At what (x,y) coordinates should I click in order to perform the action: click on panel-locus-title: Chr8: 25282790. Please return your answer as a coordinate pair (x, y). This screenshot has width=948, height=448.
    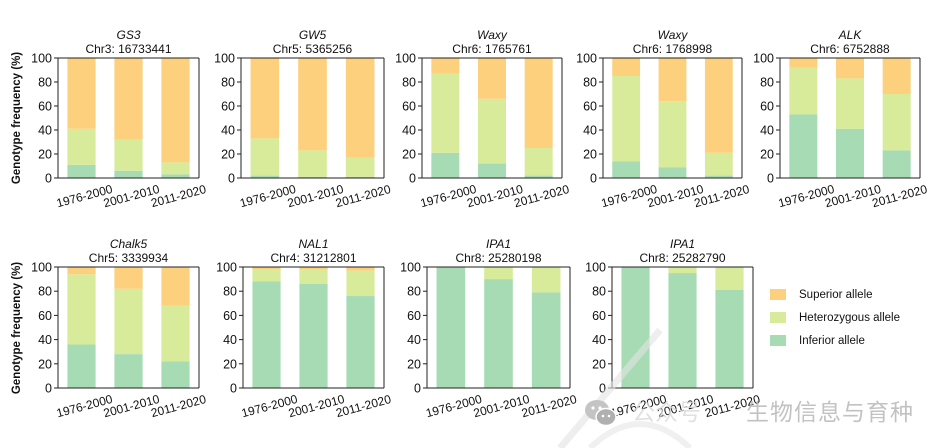
    Looking at the image, I should click on (682, 258).